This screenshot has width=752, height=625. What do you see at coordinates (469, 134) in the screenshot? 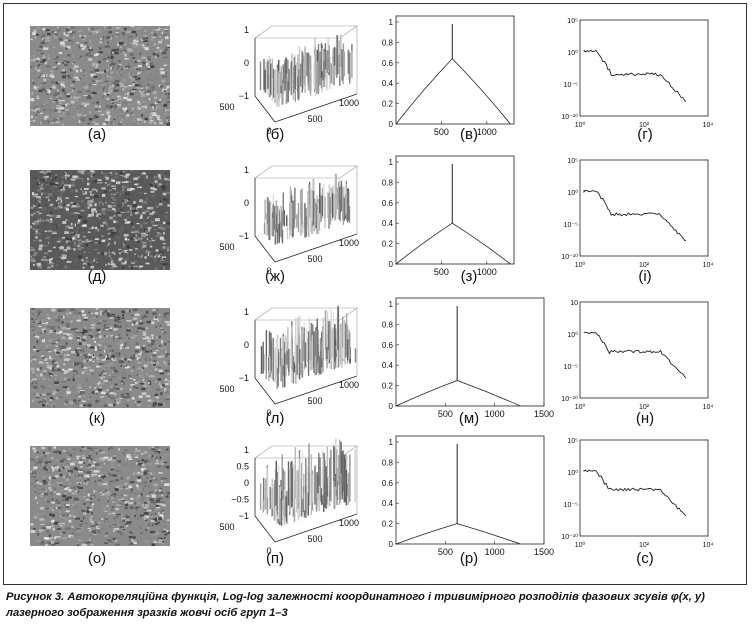
I see `panel-label: (в)` at bounding box center [469, 134].